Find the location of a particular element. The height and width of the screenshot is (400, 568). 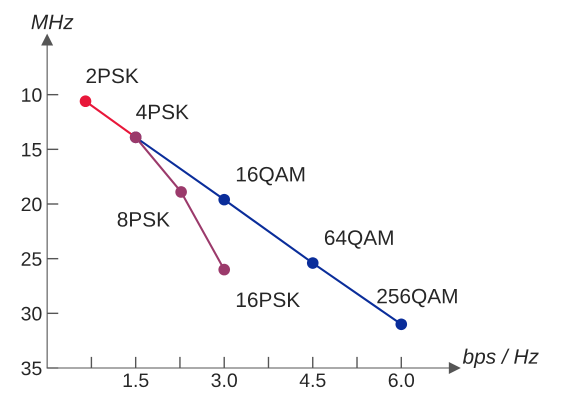

x-axis-title: bps / Hz is located at coordinates (500, 358).